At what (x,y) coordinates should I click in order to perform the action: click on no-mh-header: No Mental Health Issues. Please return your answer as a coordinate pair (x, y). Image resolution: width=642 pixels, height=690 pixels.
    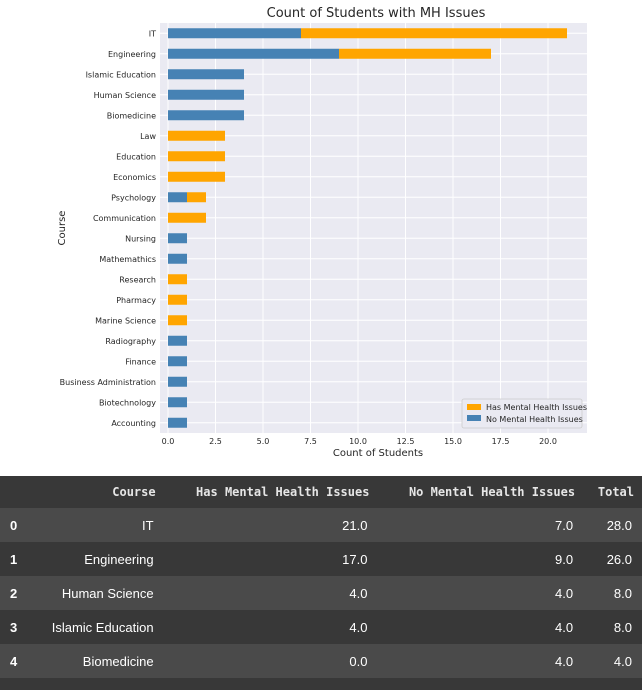
    Looking at the image, I should click on (480, 492).